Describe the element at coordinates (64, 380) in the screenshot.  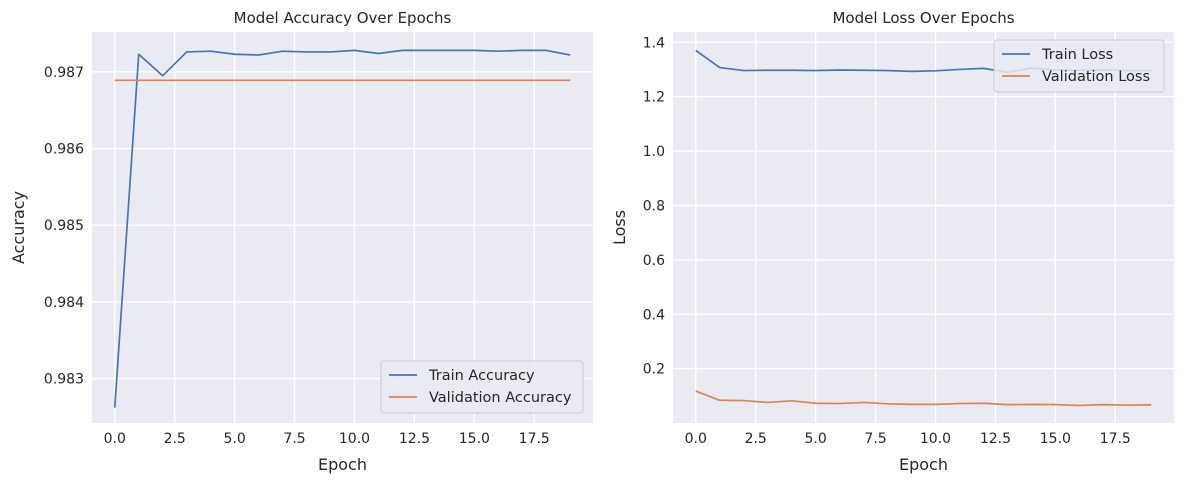
I see `y-tick-label: 0.983` at that location.